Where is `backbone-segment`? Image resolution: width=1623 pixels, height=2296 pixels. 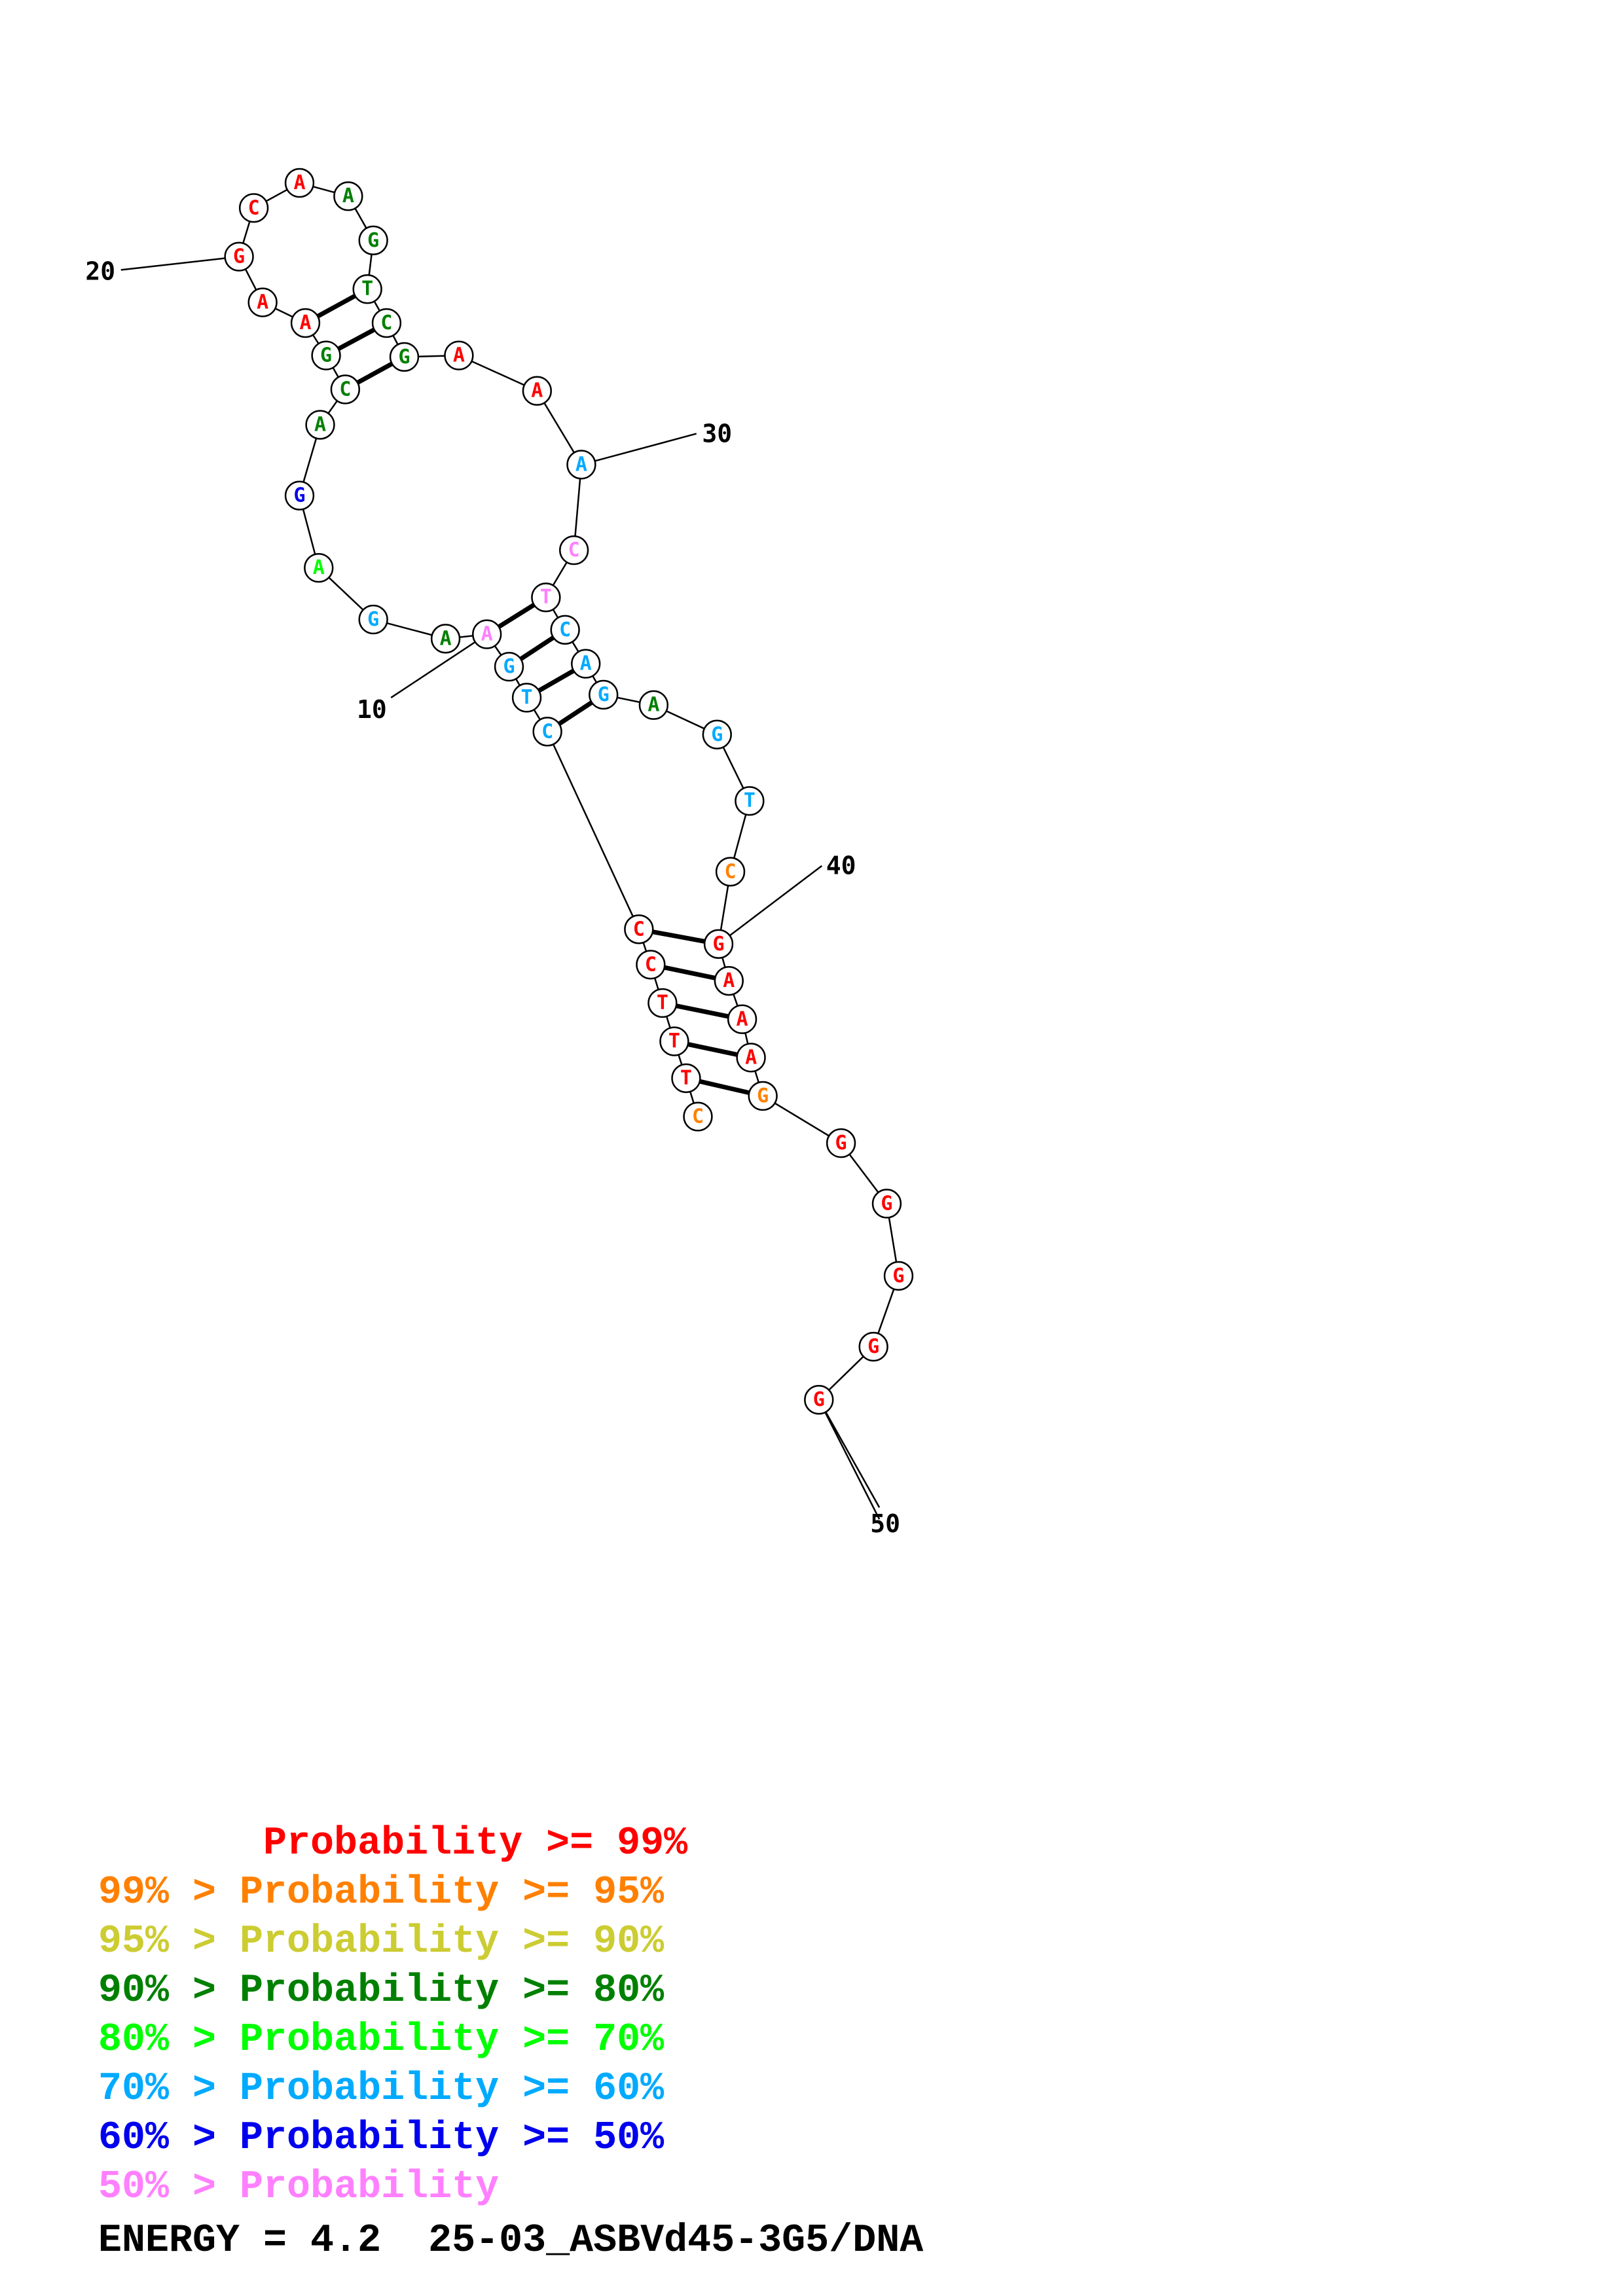
backbone-segment is located at coordinates (593, 830).